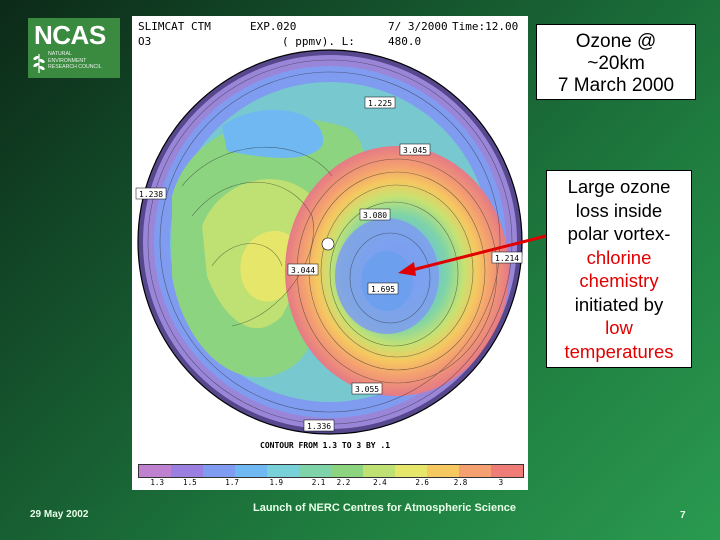  What do you see at coordinates (318, 482) in the screenshot?
I see `scale-tick-label: 2.1` at bounding box center [318, 482].